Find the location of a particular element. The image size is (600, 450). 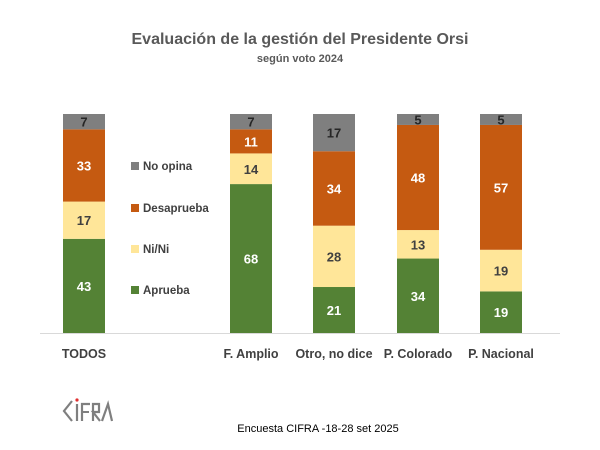

data-label: 13 is located at coordinates (418, 244).